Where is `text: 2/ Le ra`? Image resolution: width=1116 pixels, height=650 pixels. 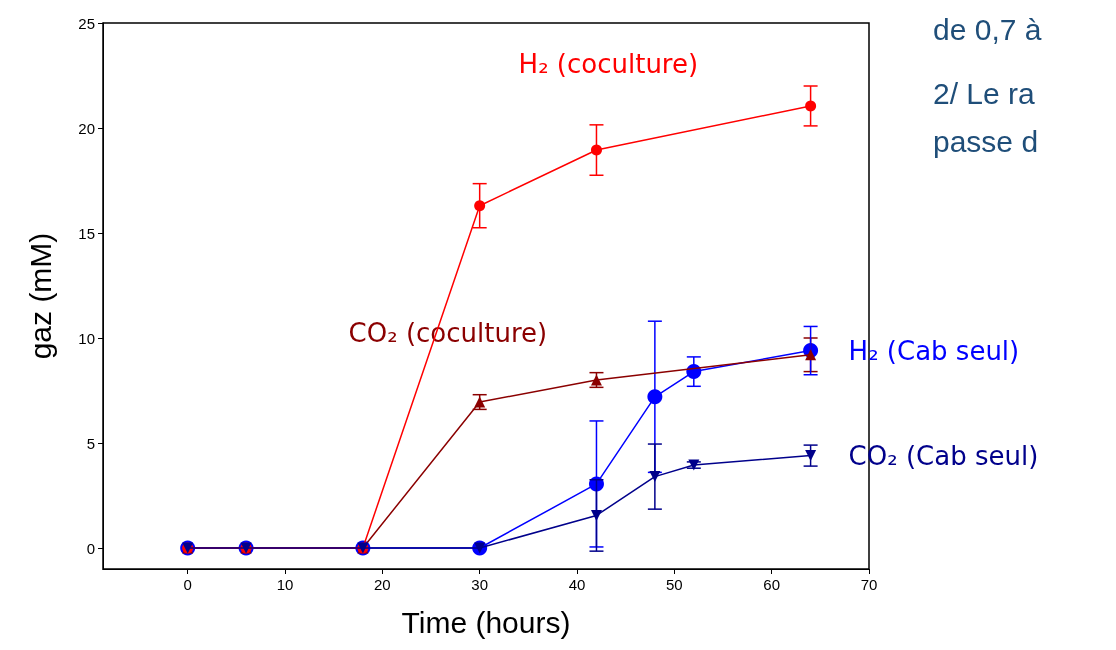
text: 2/ Le ra is located at coordinates (984, 93).